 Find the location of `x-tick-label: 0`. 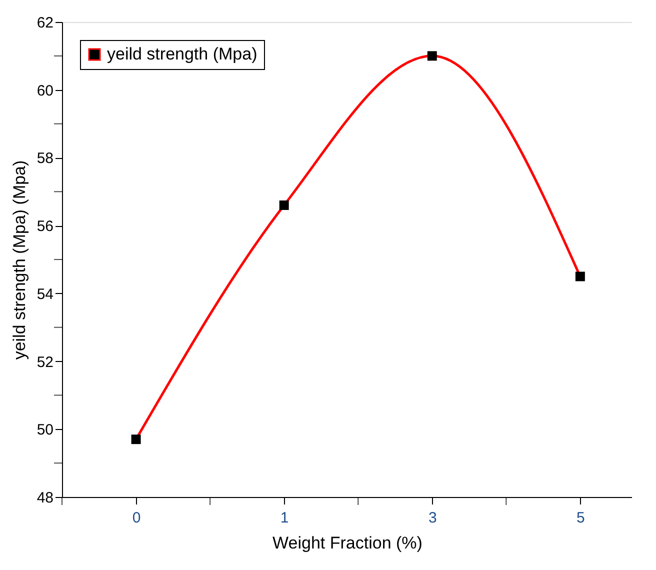

x-tick-label: 0 is located at coordinates (136, 518).